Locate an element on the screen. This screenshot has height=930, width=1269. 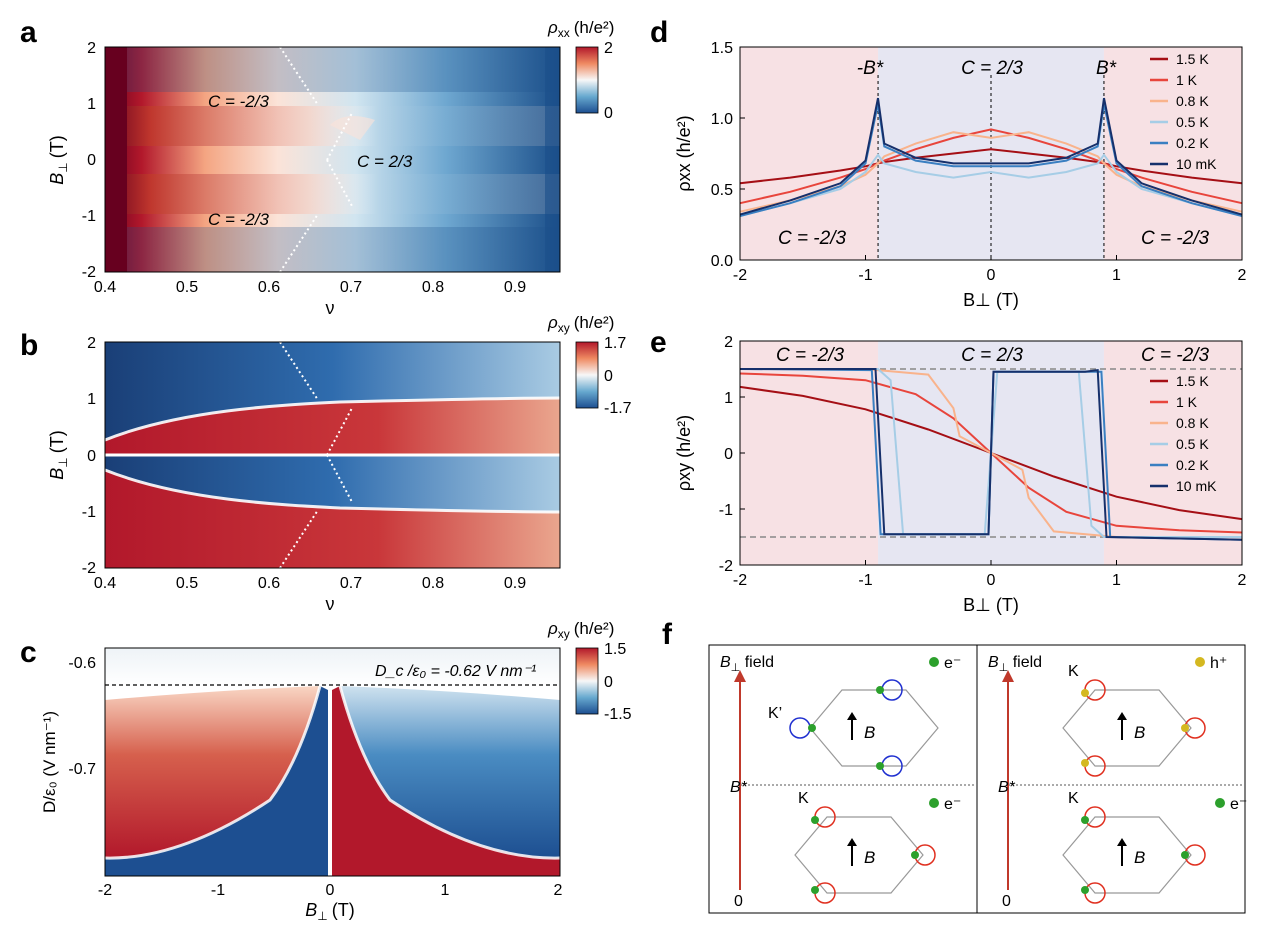
legend-label: 0.8 K is located at coordinates (1192, 101).